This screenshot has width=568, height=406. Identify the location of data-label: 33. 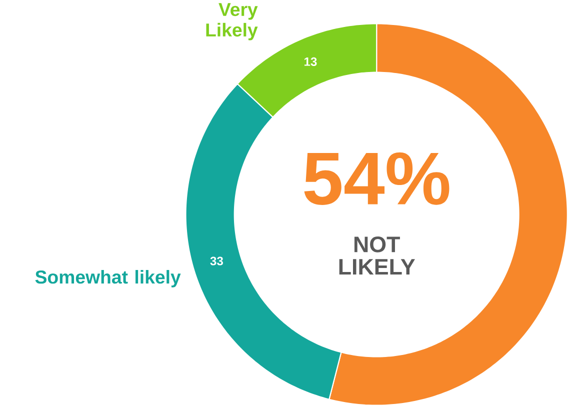
(217, 261).